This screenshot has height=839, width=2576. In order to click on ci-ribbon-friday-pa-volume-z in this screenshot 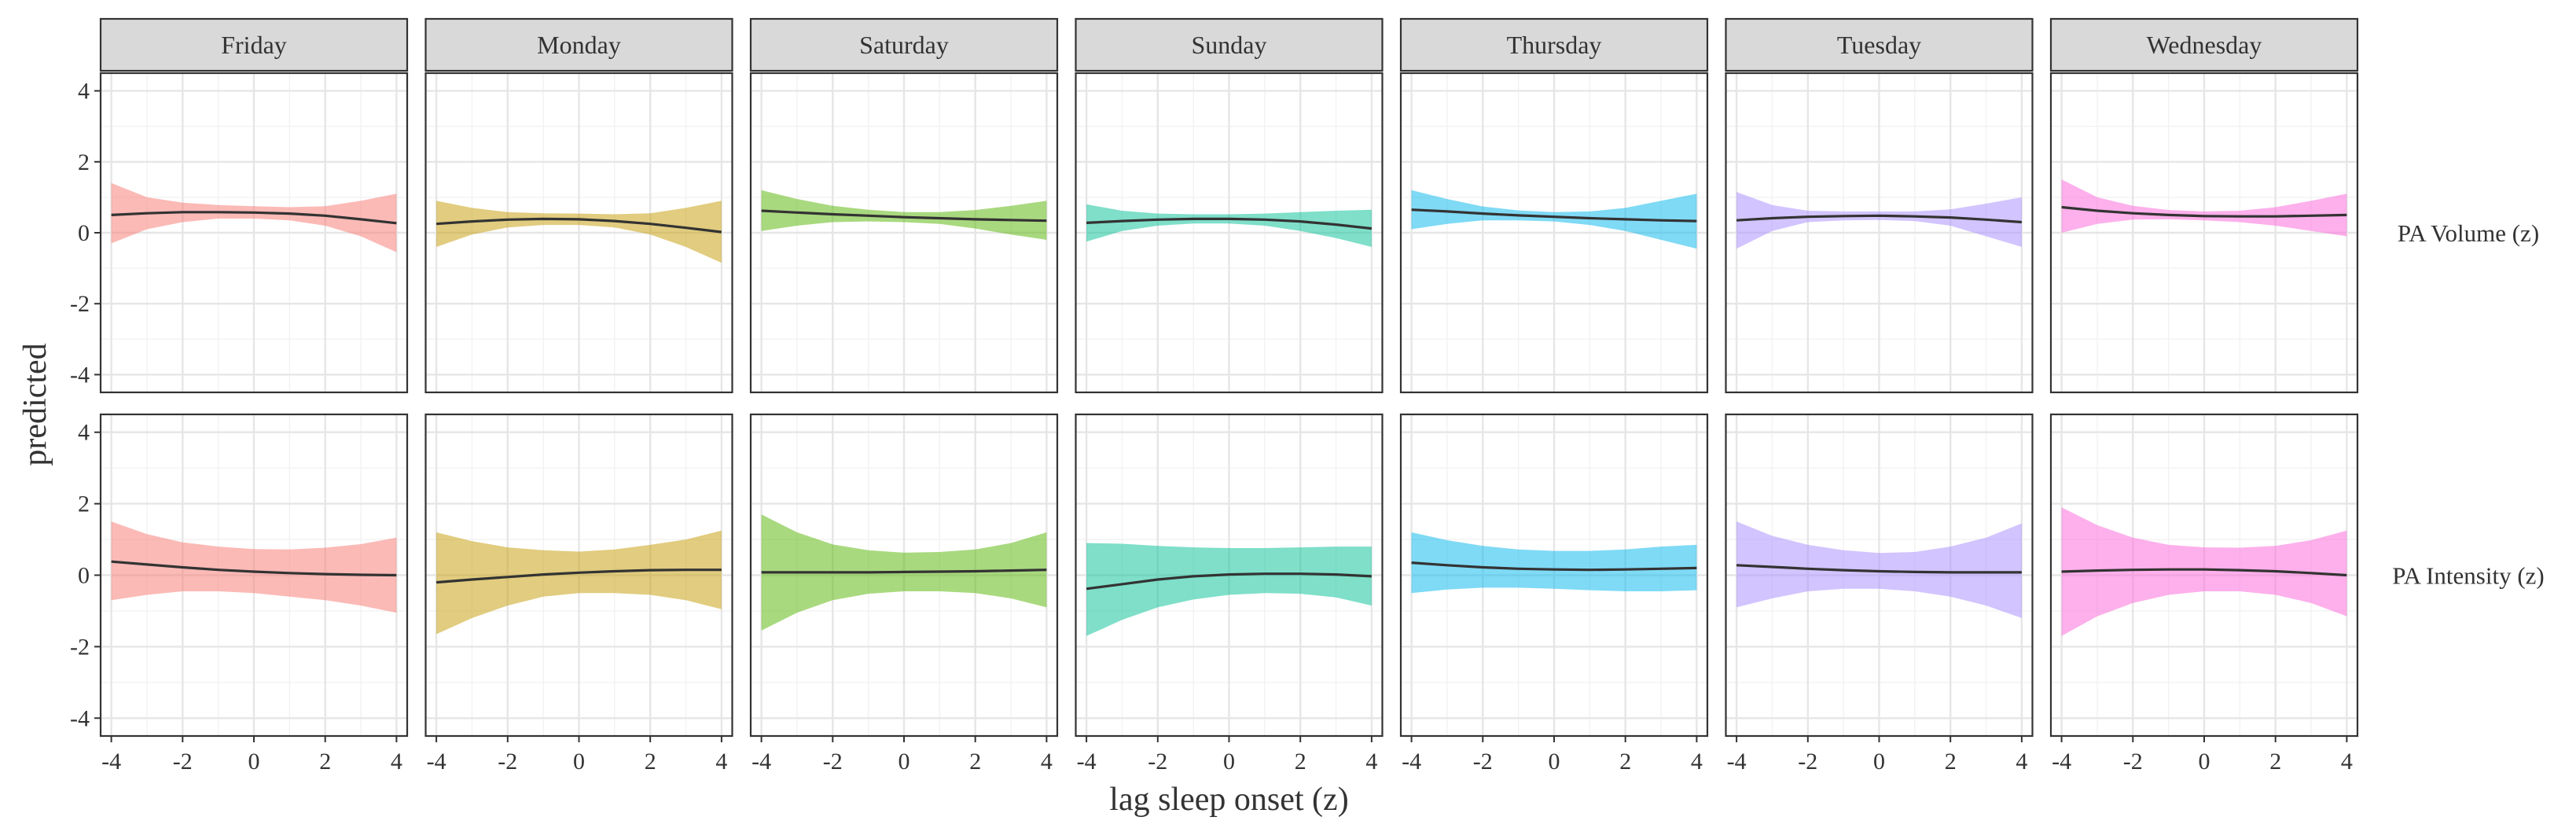, I will do `click(254, 217)`.